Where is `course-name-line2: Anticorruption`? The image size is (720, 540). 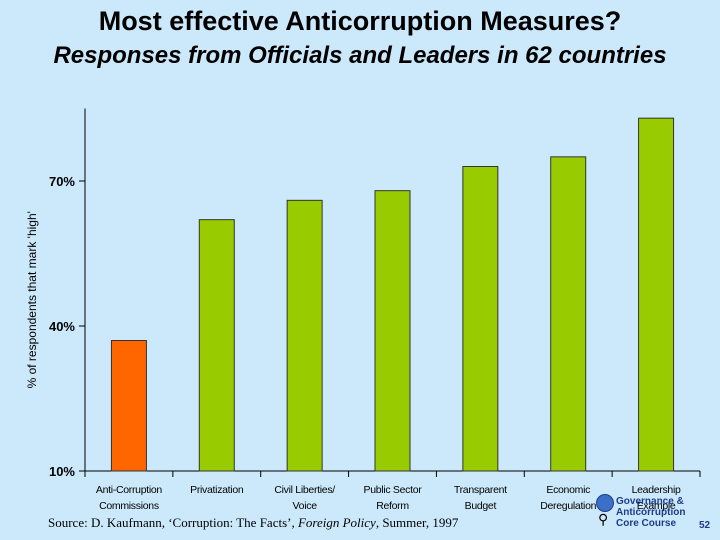
course-name-line2: Anticorruption is located at coordinates (651, 512).